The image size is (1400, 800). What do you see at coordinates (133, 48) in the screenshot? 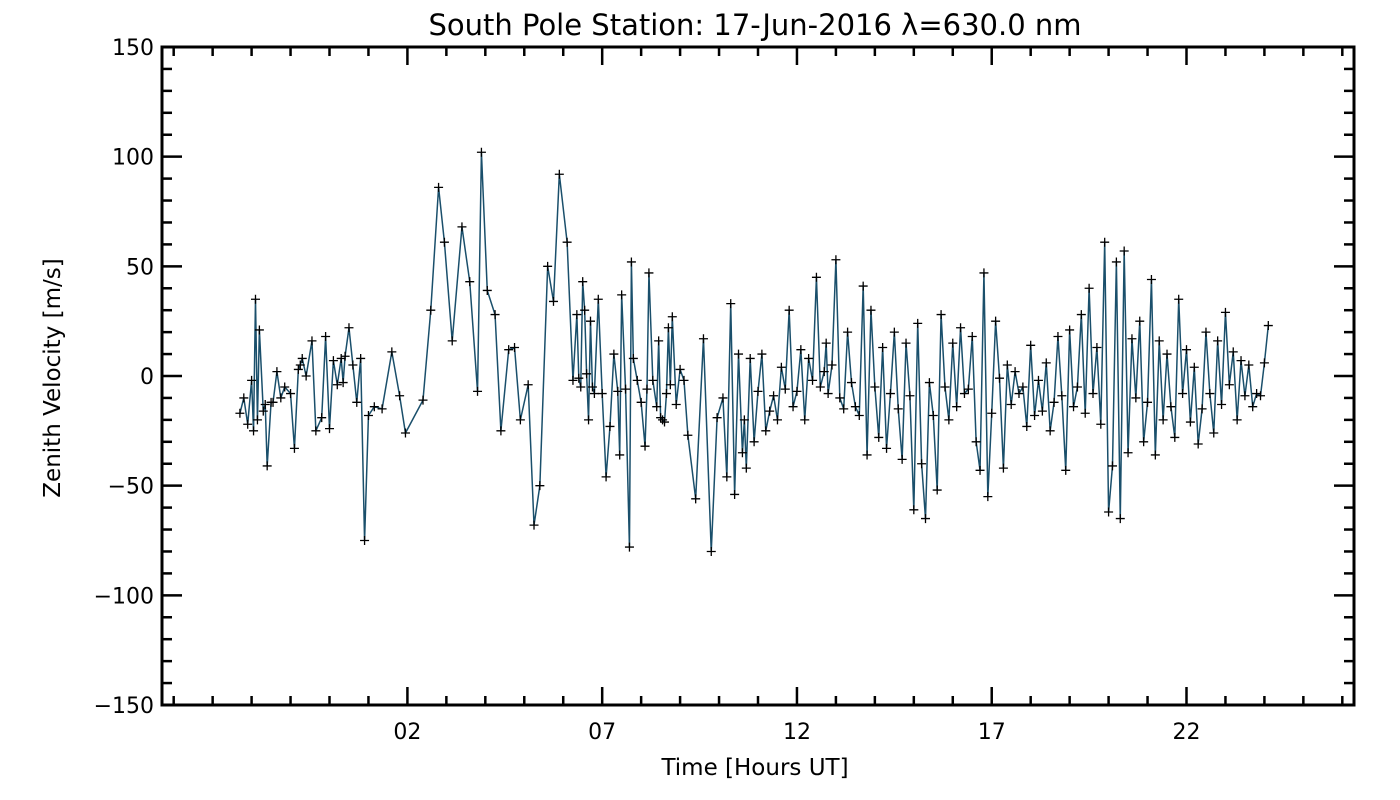
I see `y-tick-label: 150` at bounding box center [133, 48].